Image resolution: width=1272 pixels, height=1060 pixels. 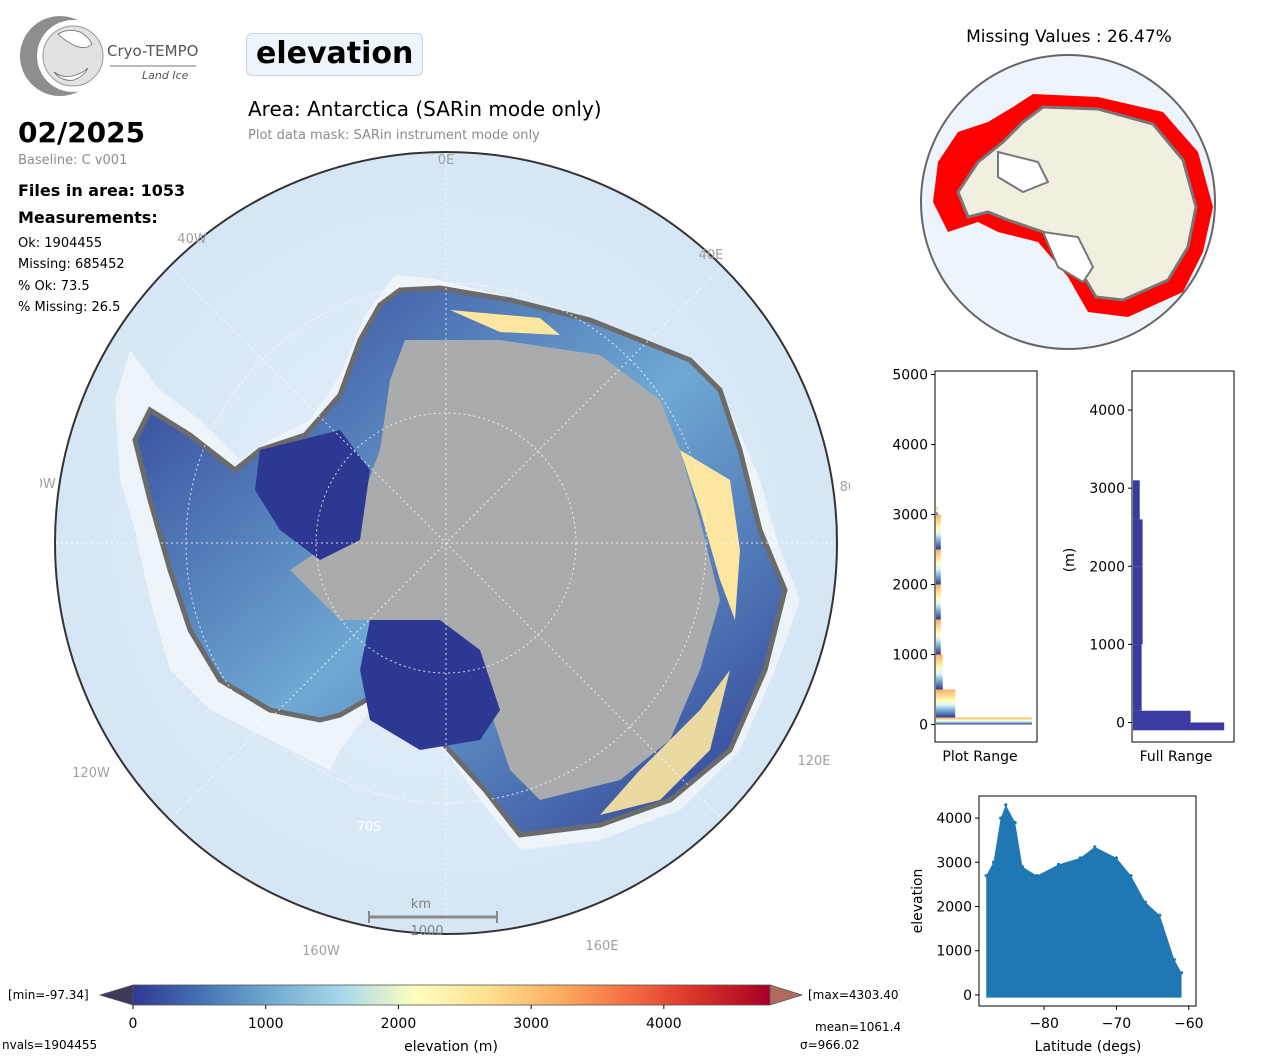 What do you see at coordinates (954, 863) in the screenshot?
I see `scatter-y-tick-label: 3000` at bounding box center [954, 863].